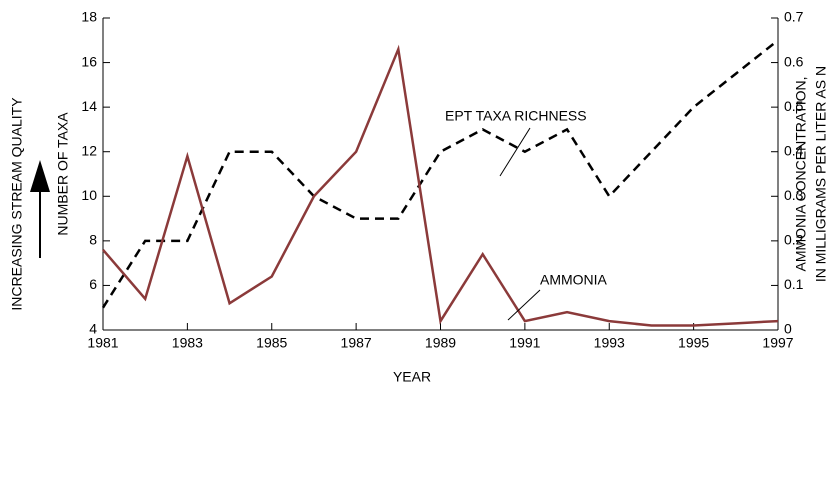 The width and height of the screenshot is (833, 497). What do you see at coordinates (794, 150) in the screenshot?
I see `y2-tick-label: 0.4` at bounding box center [794, 150].